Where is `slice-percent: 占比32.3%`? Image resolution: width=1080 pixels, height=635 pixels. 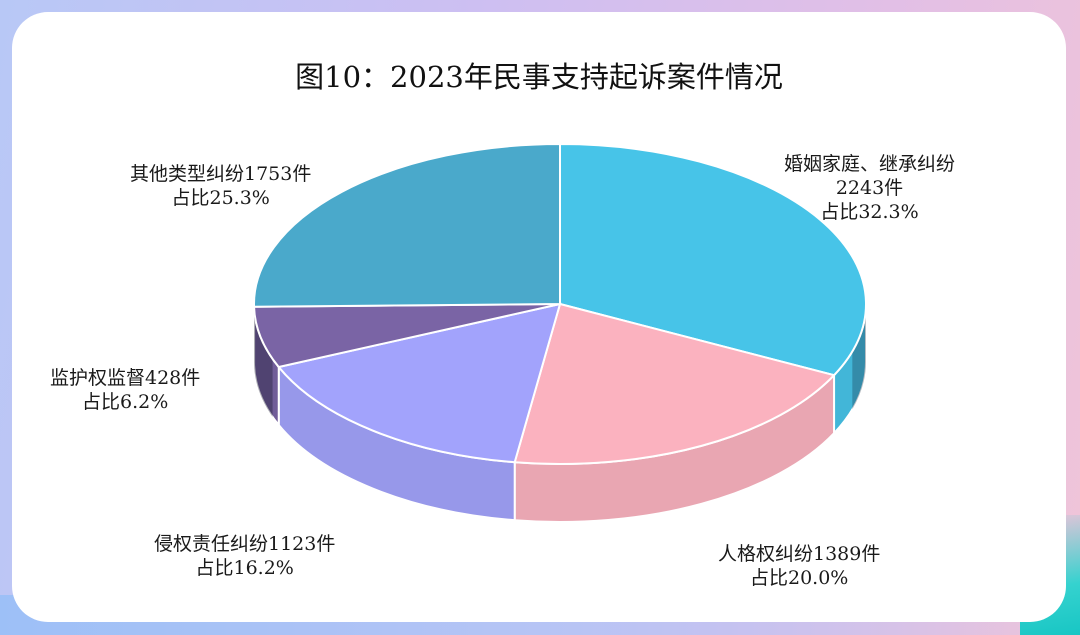 slice-percent: 占比32.3% is located at coordinates (869, 212).